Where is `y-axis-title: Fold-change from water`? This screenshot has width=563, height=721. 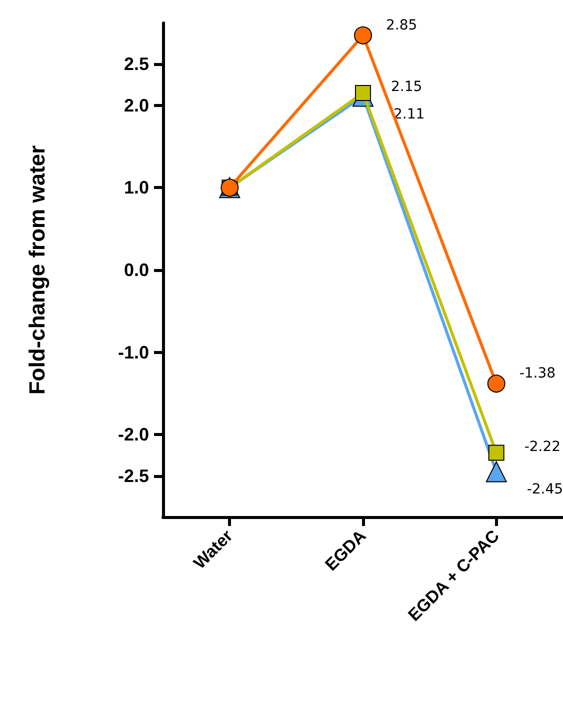
y-axis-title: Fold-change from water is located at coordinates (37, 269).